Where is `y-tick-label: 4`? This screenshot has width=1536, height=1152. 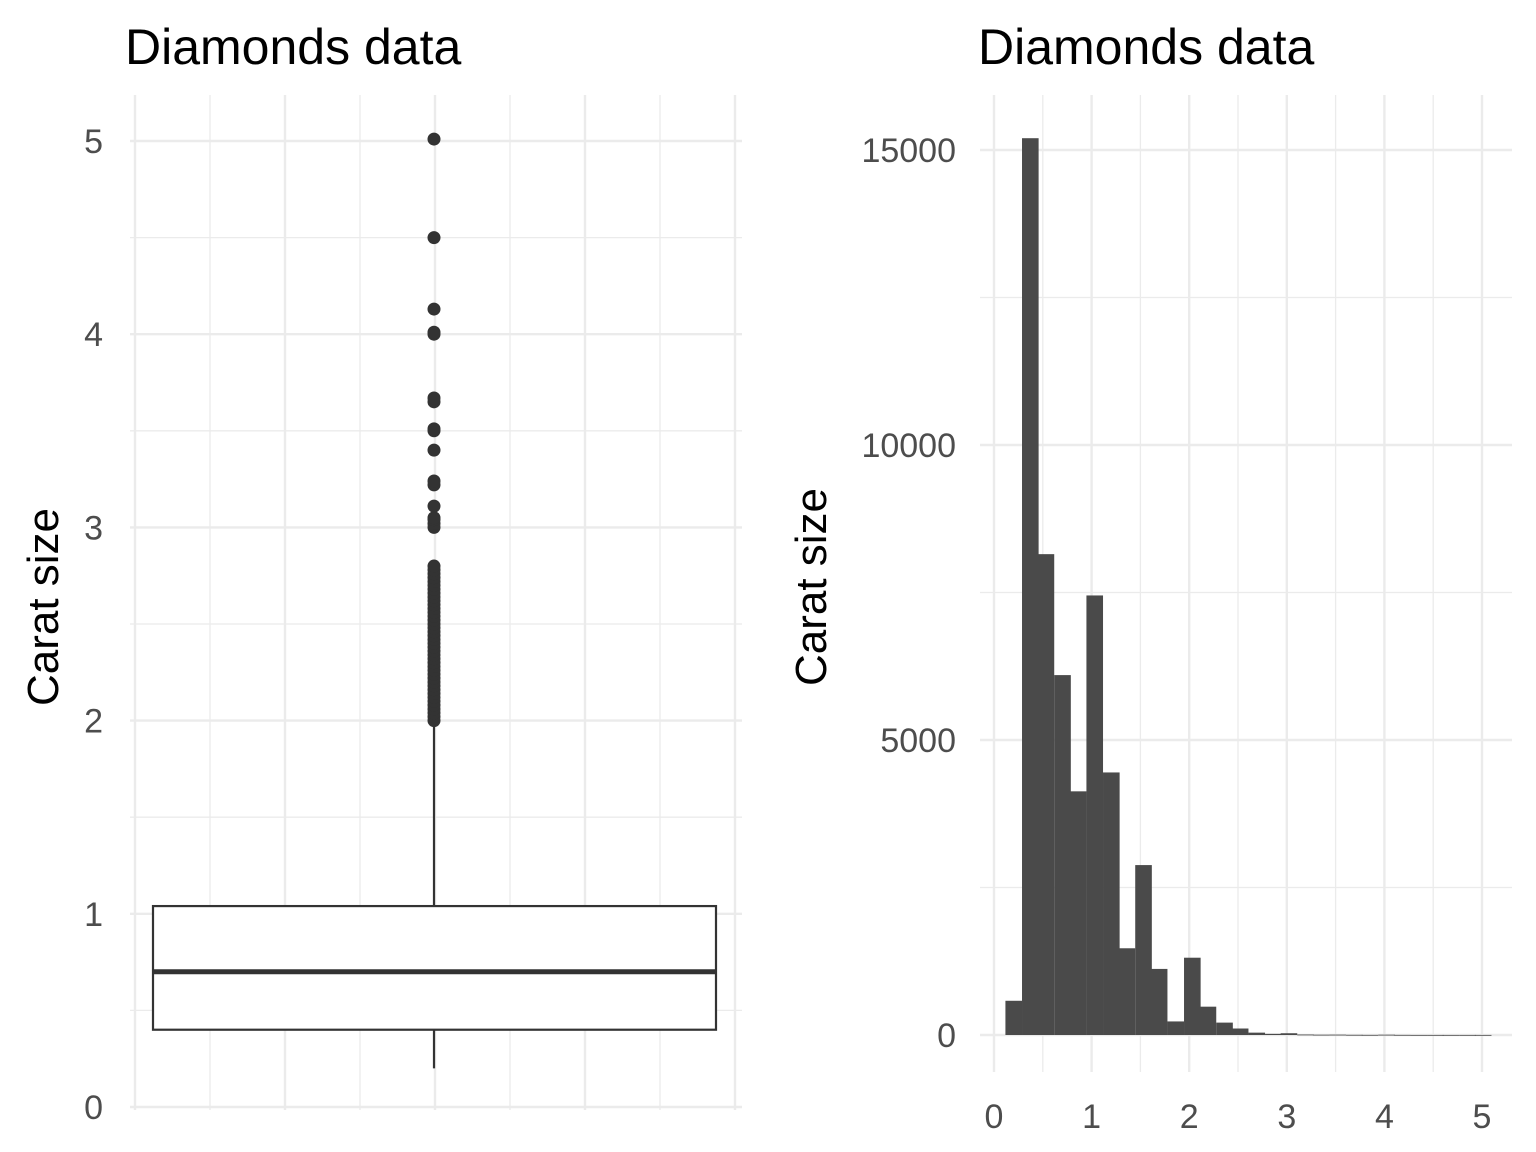
y-tick-label: 4 is located at coordinates (93, 335).